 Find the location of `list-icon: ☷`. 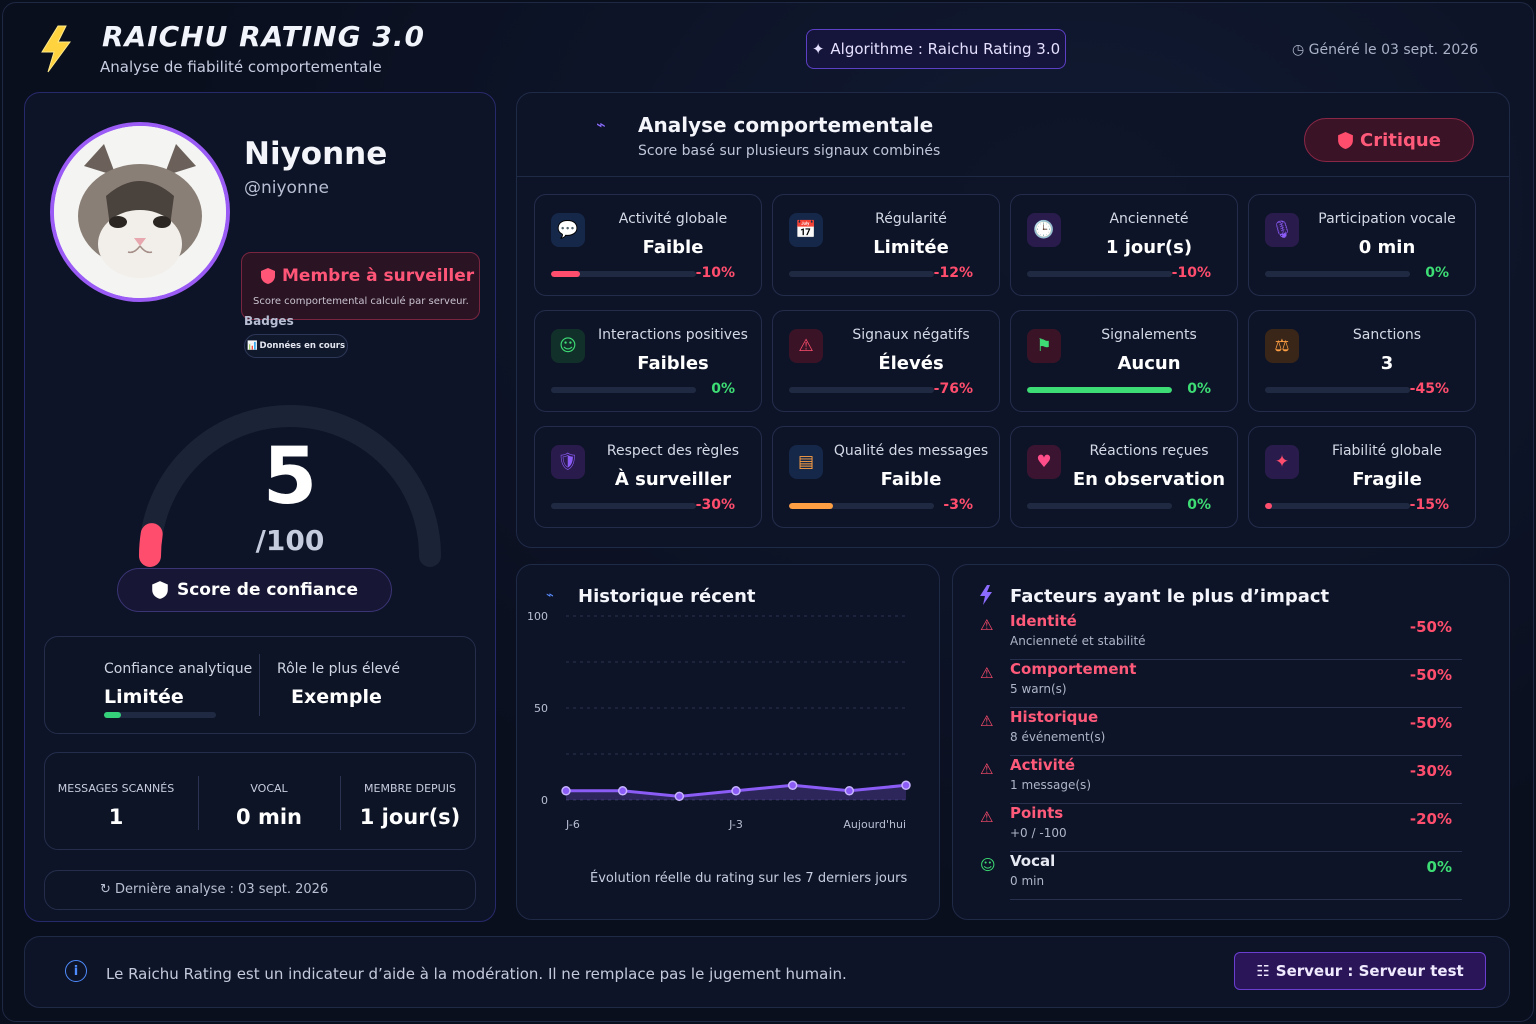

list-icon: ☷ is located at coordinates (1263, 971).